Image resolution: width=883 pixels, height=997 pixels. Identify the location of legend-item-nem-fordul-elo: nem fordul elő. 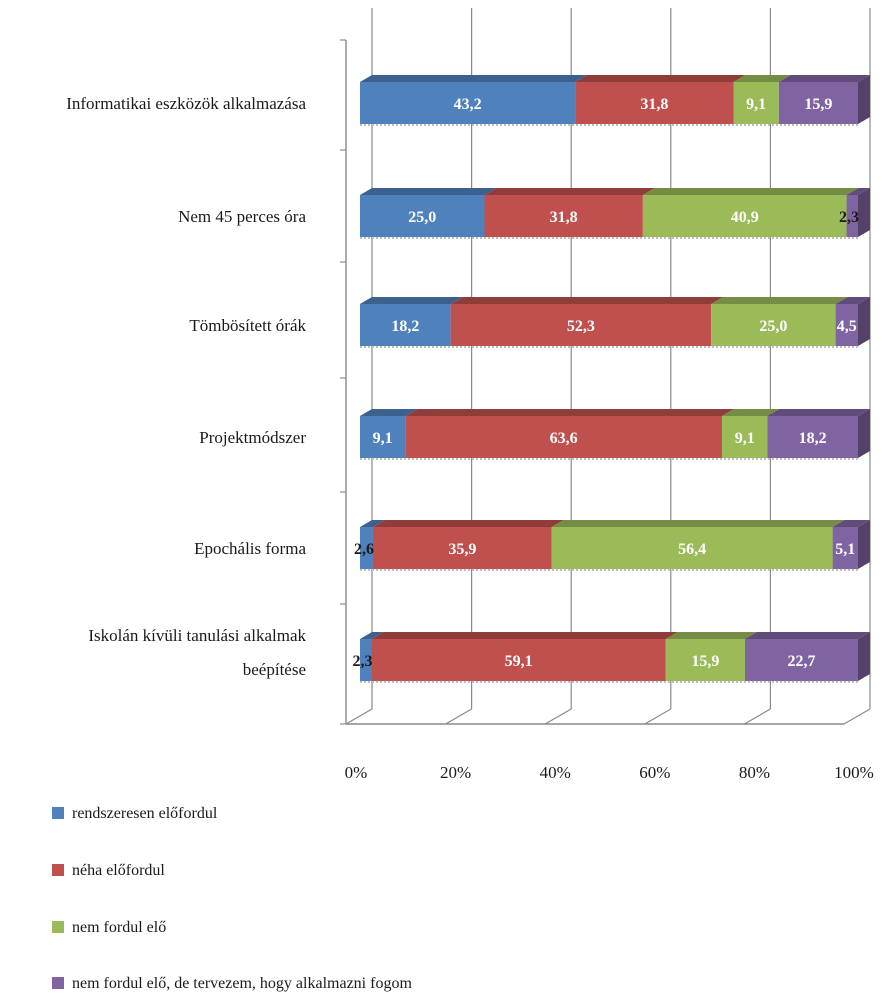
(109, 929).